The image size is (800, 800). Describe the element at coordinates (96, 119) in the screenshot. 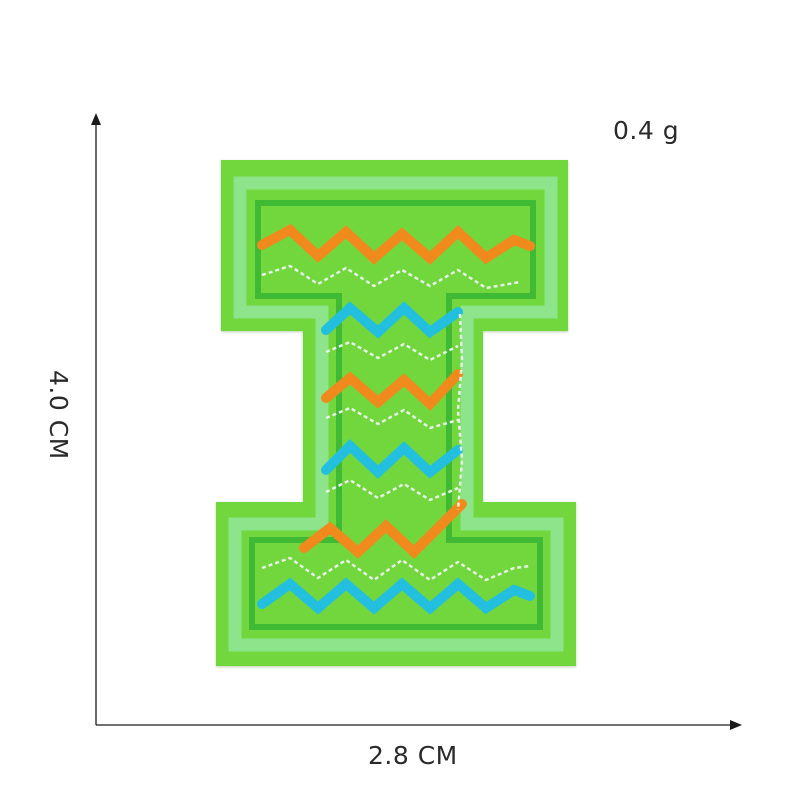

I see `height-arrow-icon` at that location.